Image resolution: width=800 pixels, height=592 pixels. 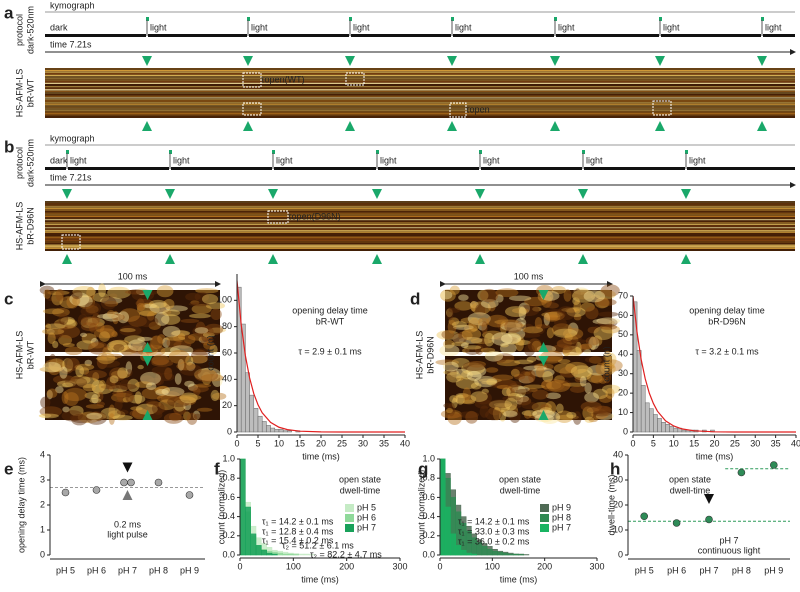 What do you see at coordinates (544, 508) in the screenshot?
I see `legend-swatch` at bounding box center [544, 508].